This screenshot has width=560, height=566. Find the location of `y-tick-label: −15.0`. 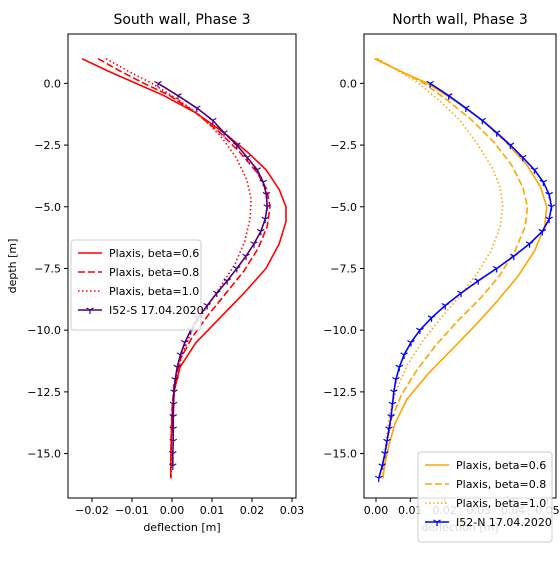

y-tick-label: −15.0 is located at coordinates (340, 454).